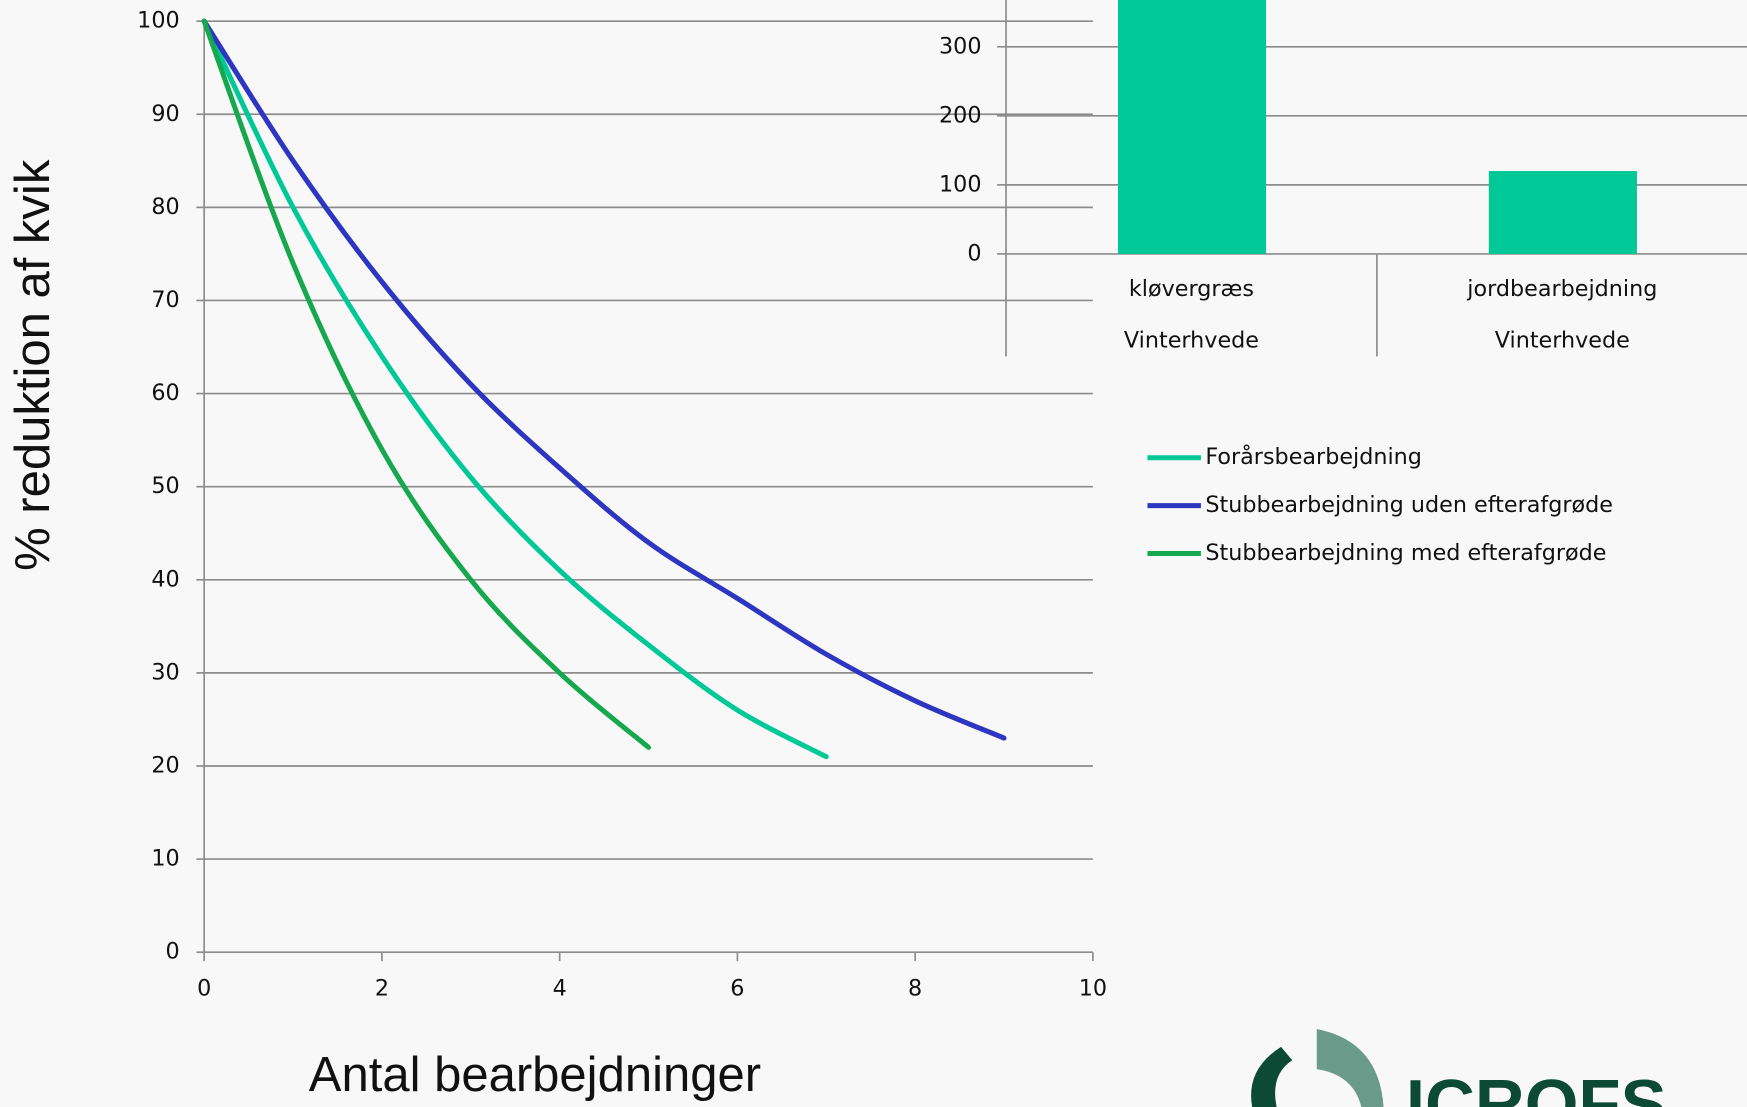  Describe the element at coordinates (960, 115) in the screenshot. I see `y-tick-label: 200` at that location.